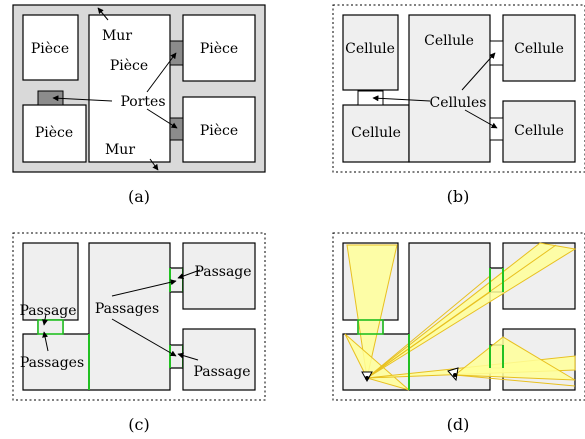  I want to click on room-top-left, so click(50, 47).